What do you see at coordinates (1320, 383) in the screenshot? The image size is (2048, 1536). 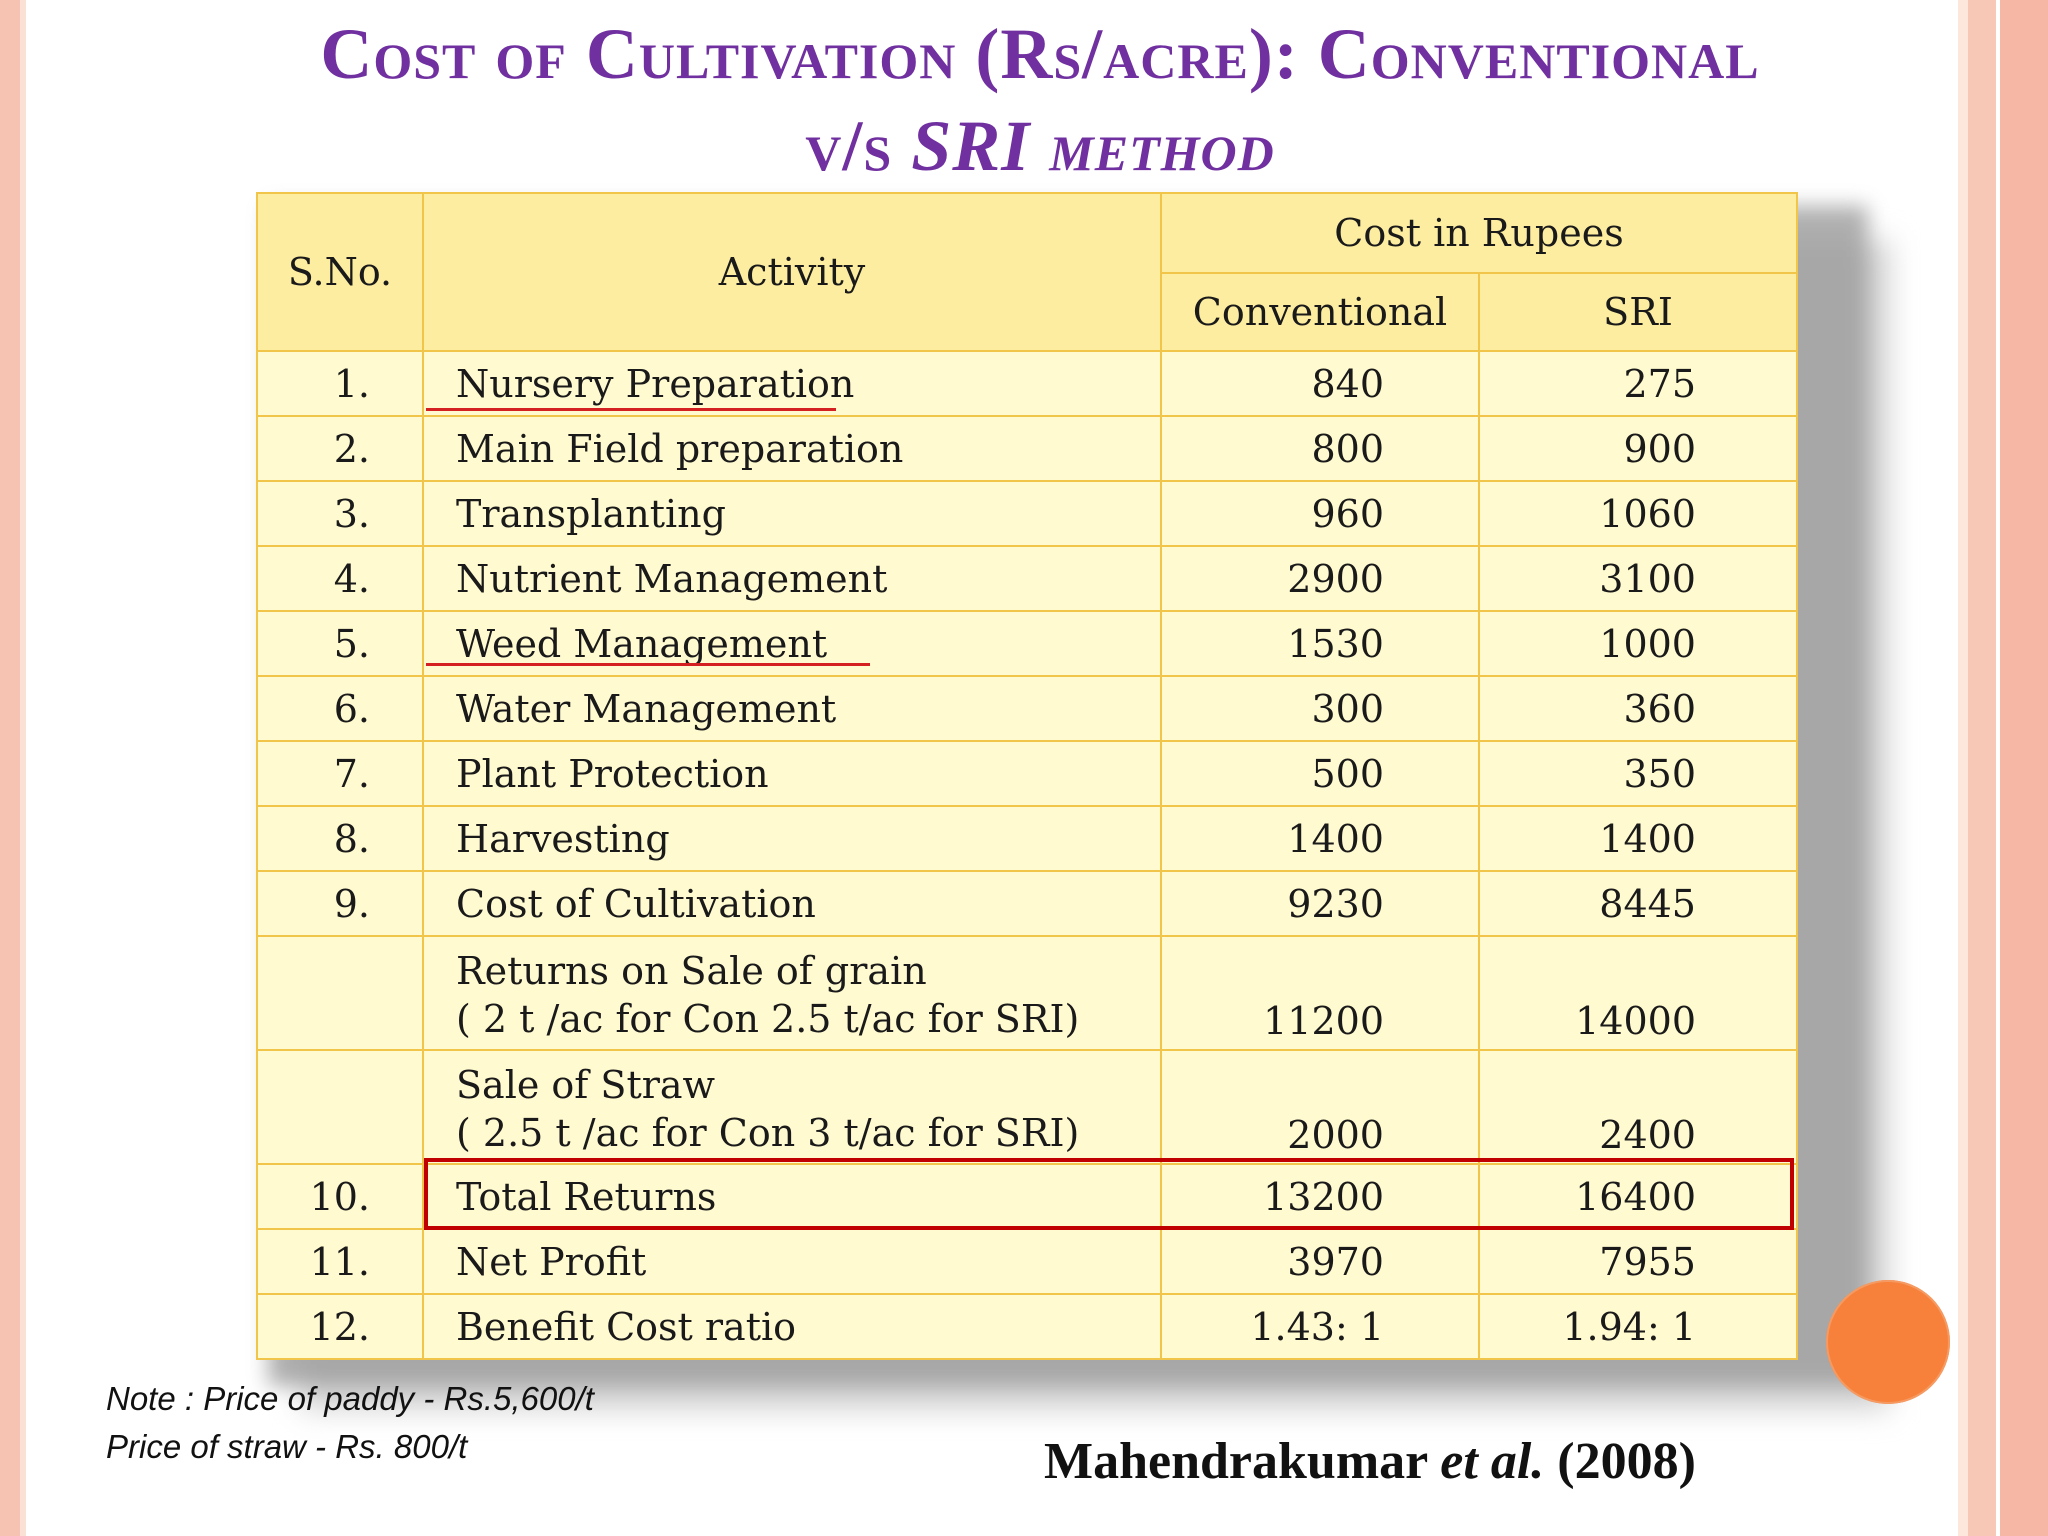 I see `row-conventional: 840` at bounding box center [1320, 383].